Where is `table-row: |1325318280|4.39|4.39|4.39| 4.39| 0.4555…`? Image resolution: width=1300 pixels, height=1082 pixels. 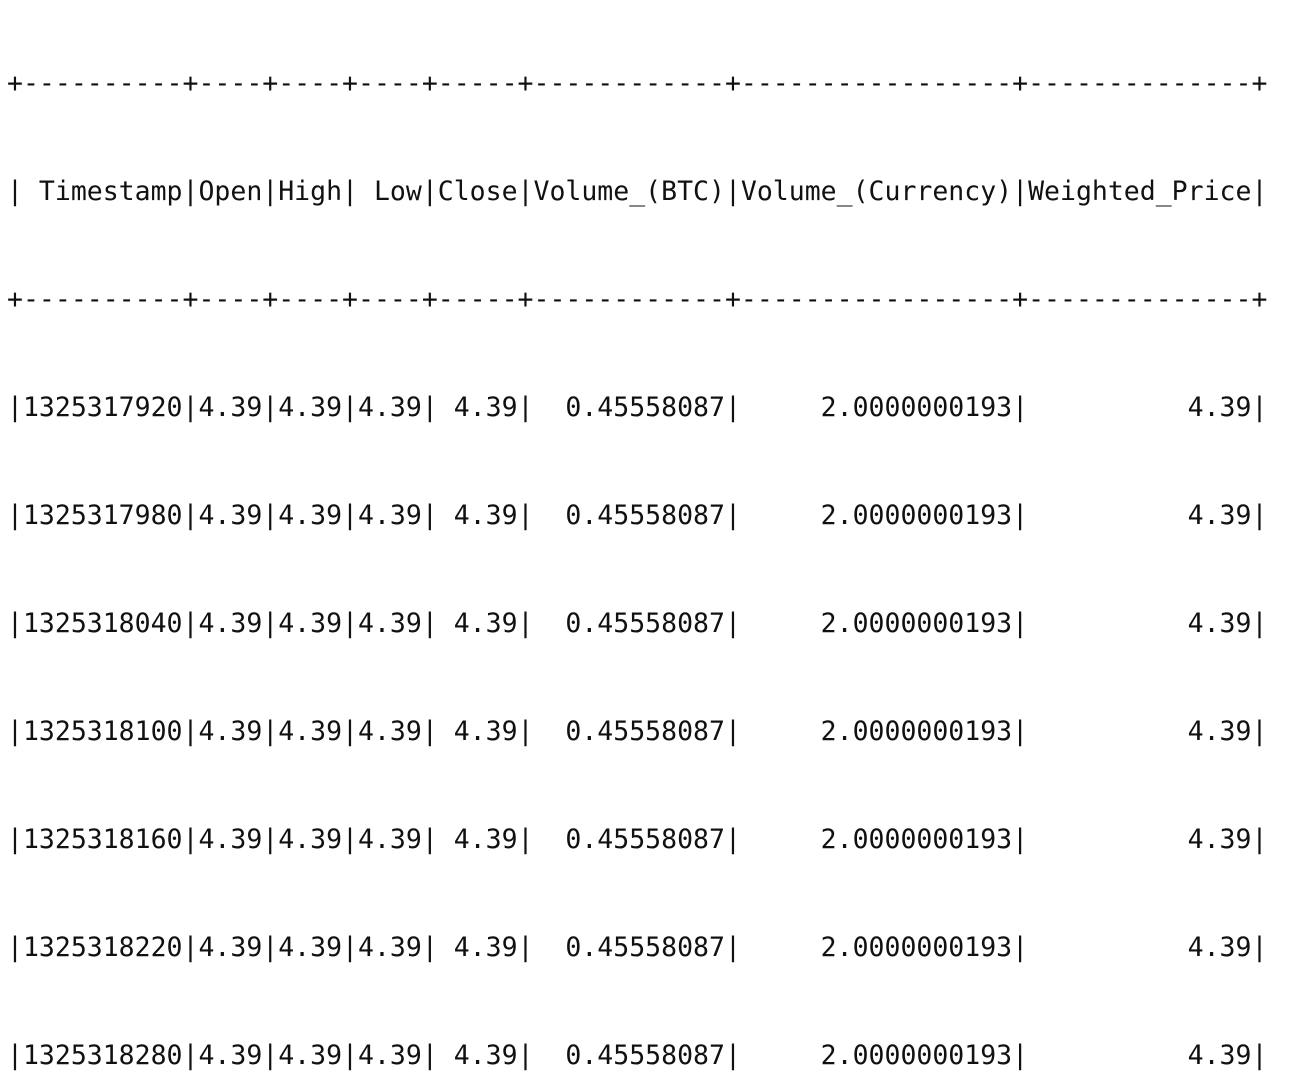 table-row: |1325318280|4.39|4.39|4.39| 4.39| 0.4555… is located at coordinates (637, 1055).